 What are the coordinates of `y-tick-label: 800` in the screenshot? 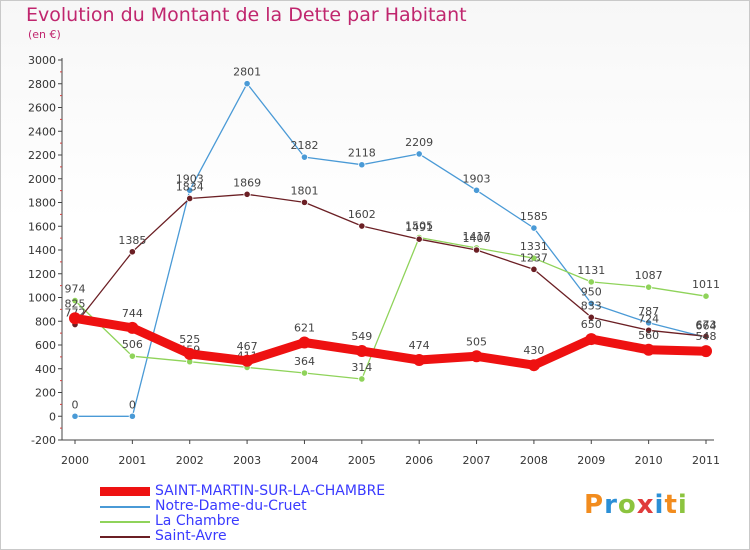 It's located at (45, 321).